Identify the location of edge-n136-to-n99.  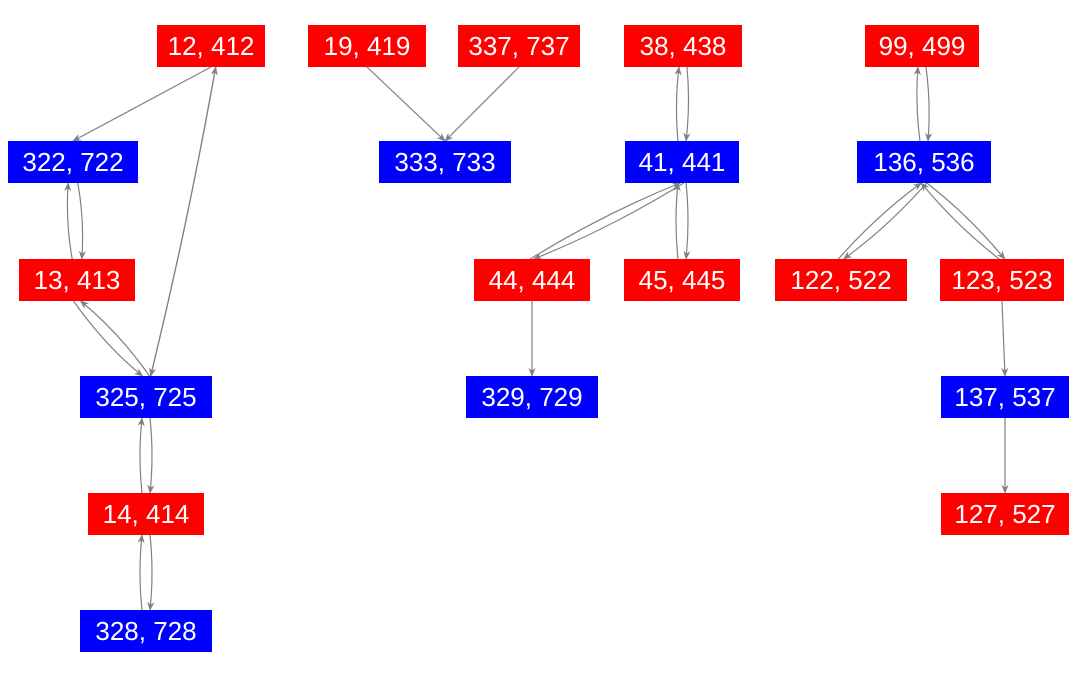
(917, 104).